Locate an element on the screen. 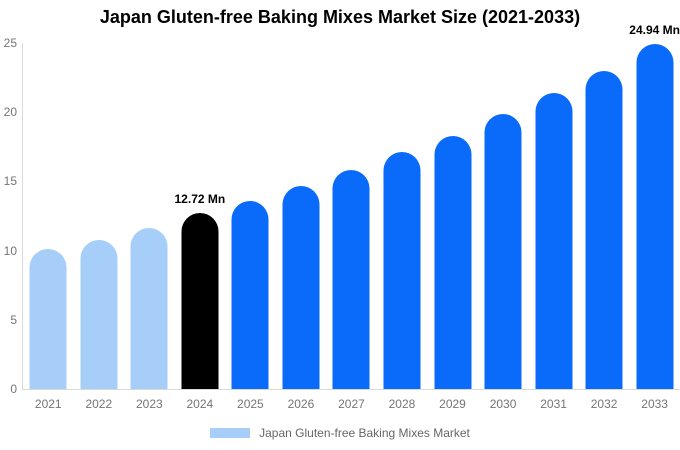 The image size is (680, 450). bar-2029 is located at coordinates (453, 262).